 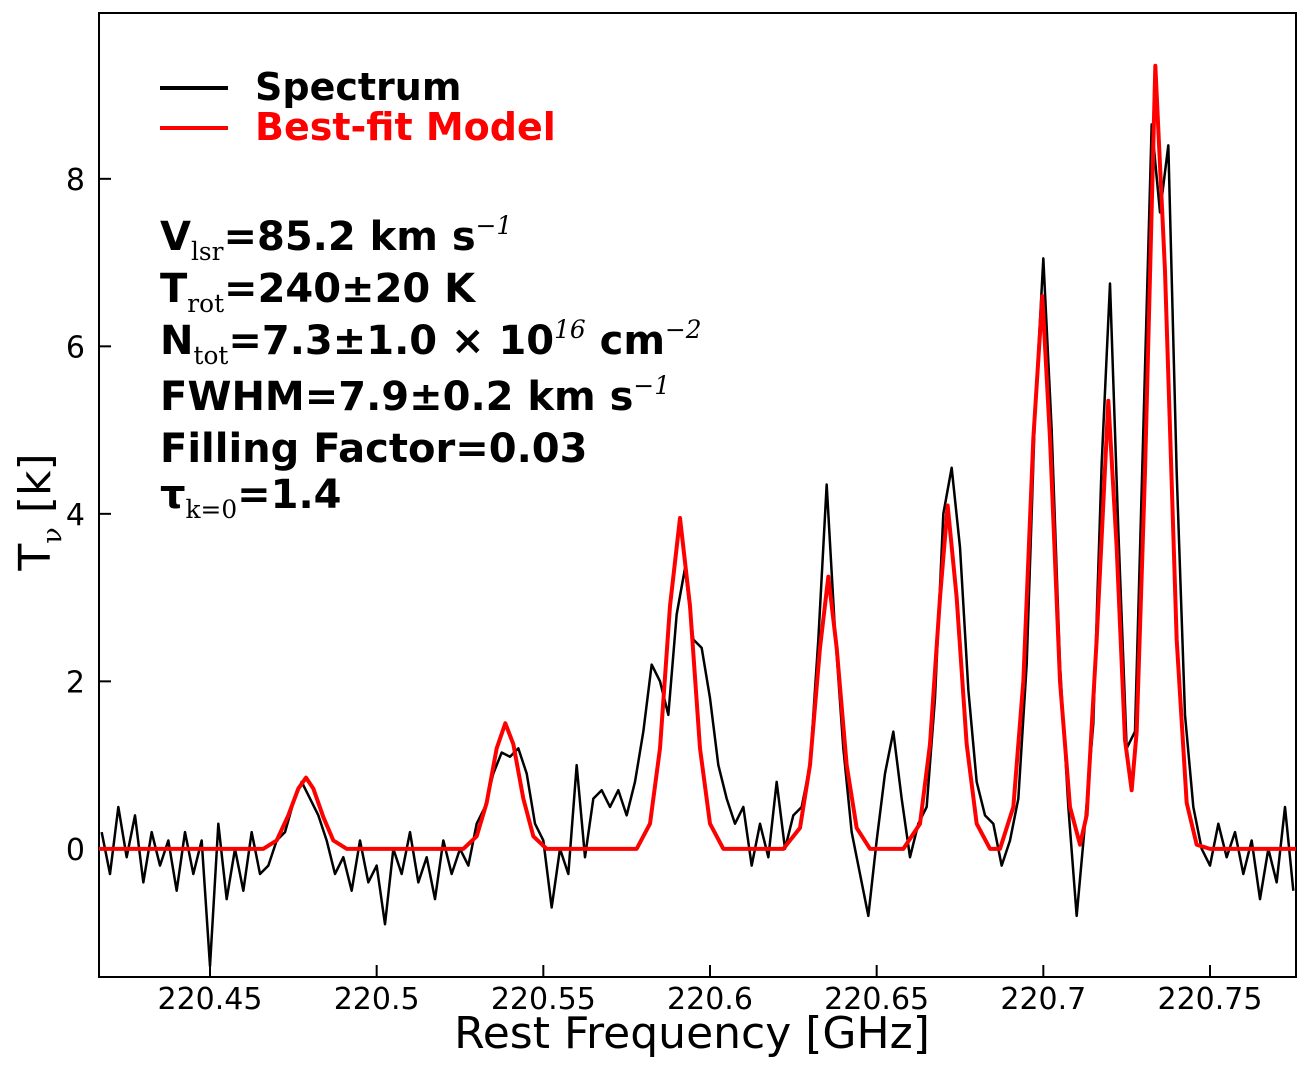 What do you see at coordinates (173, 495) in the screenshot?
I see `text-part: τ` at bounding box center [173, 495].